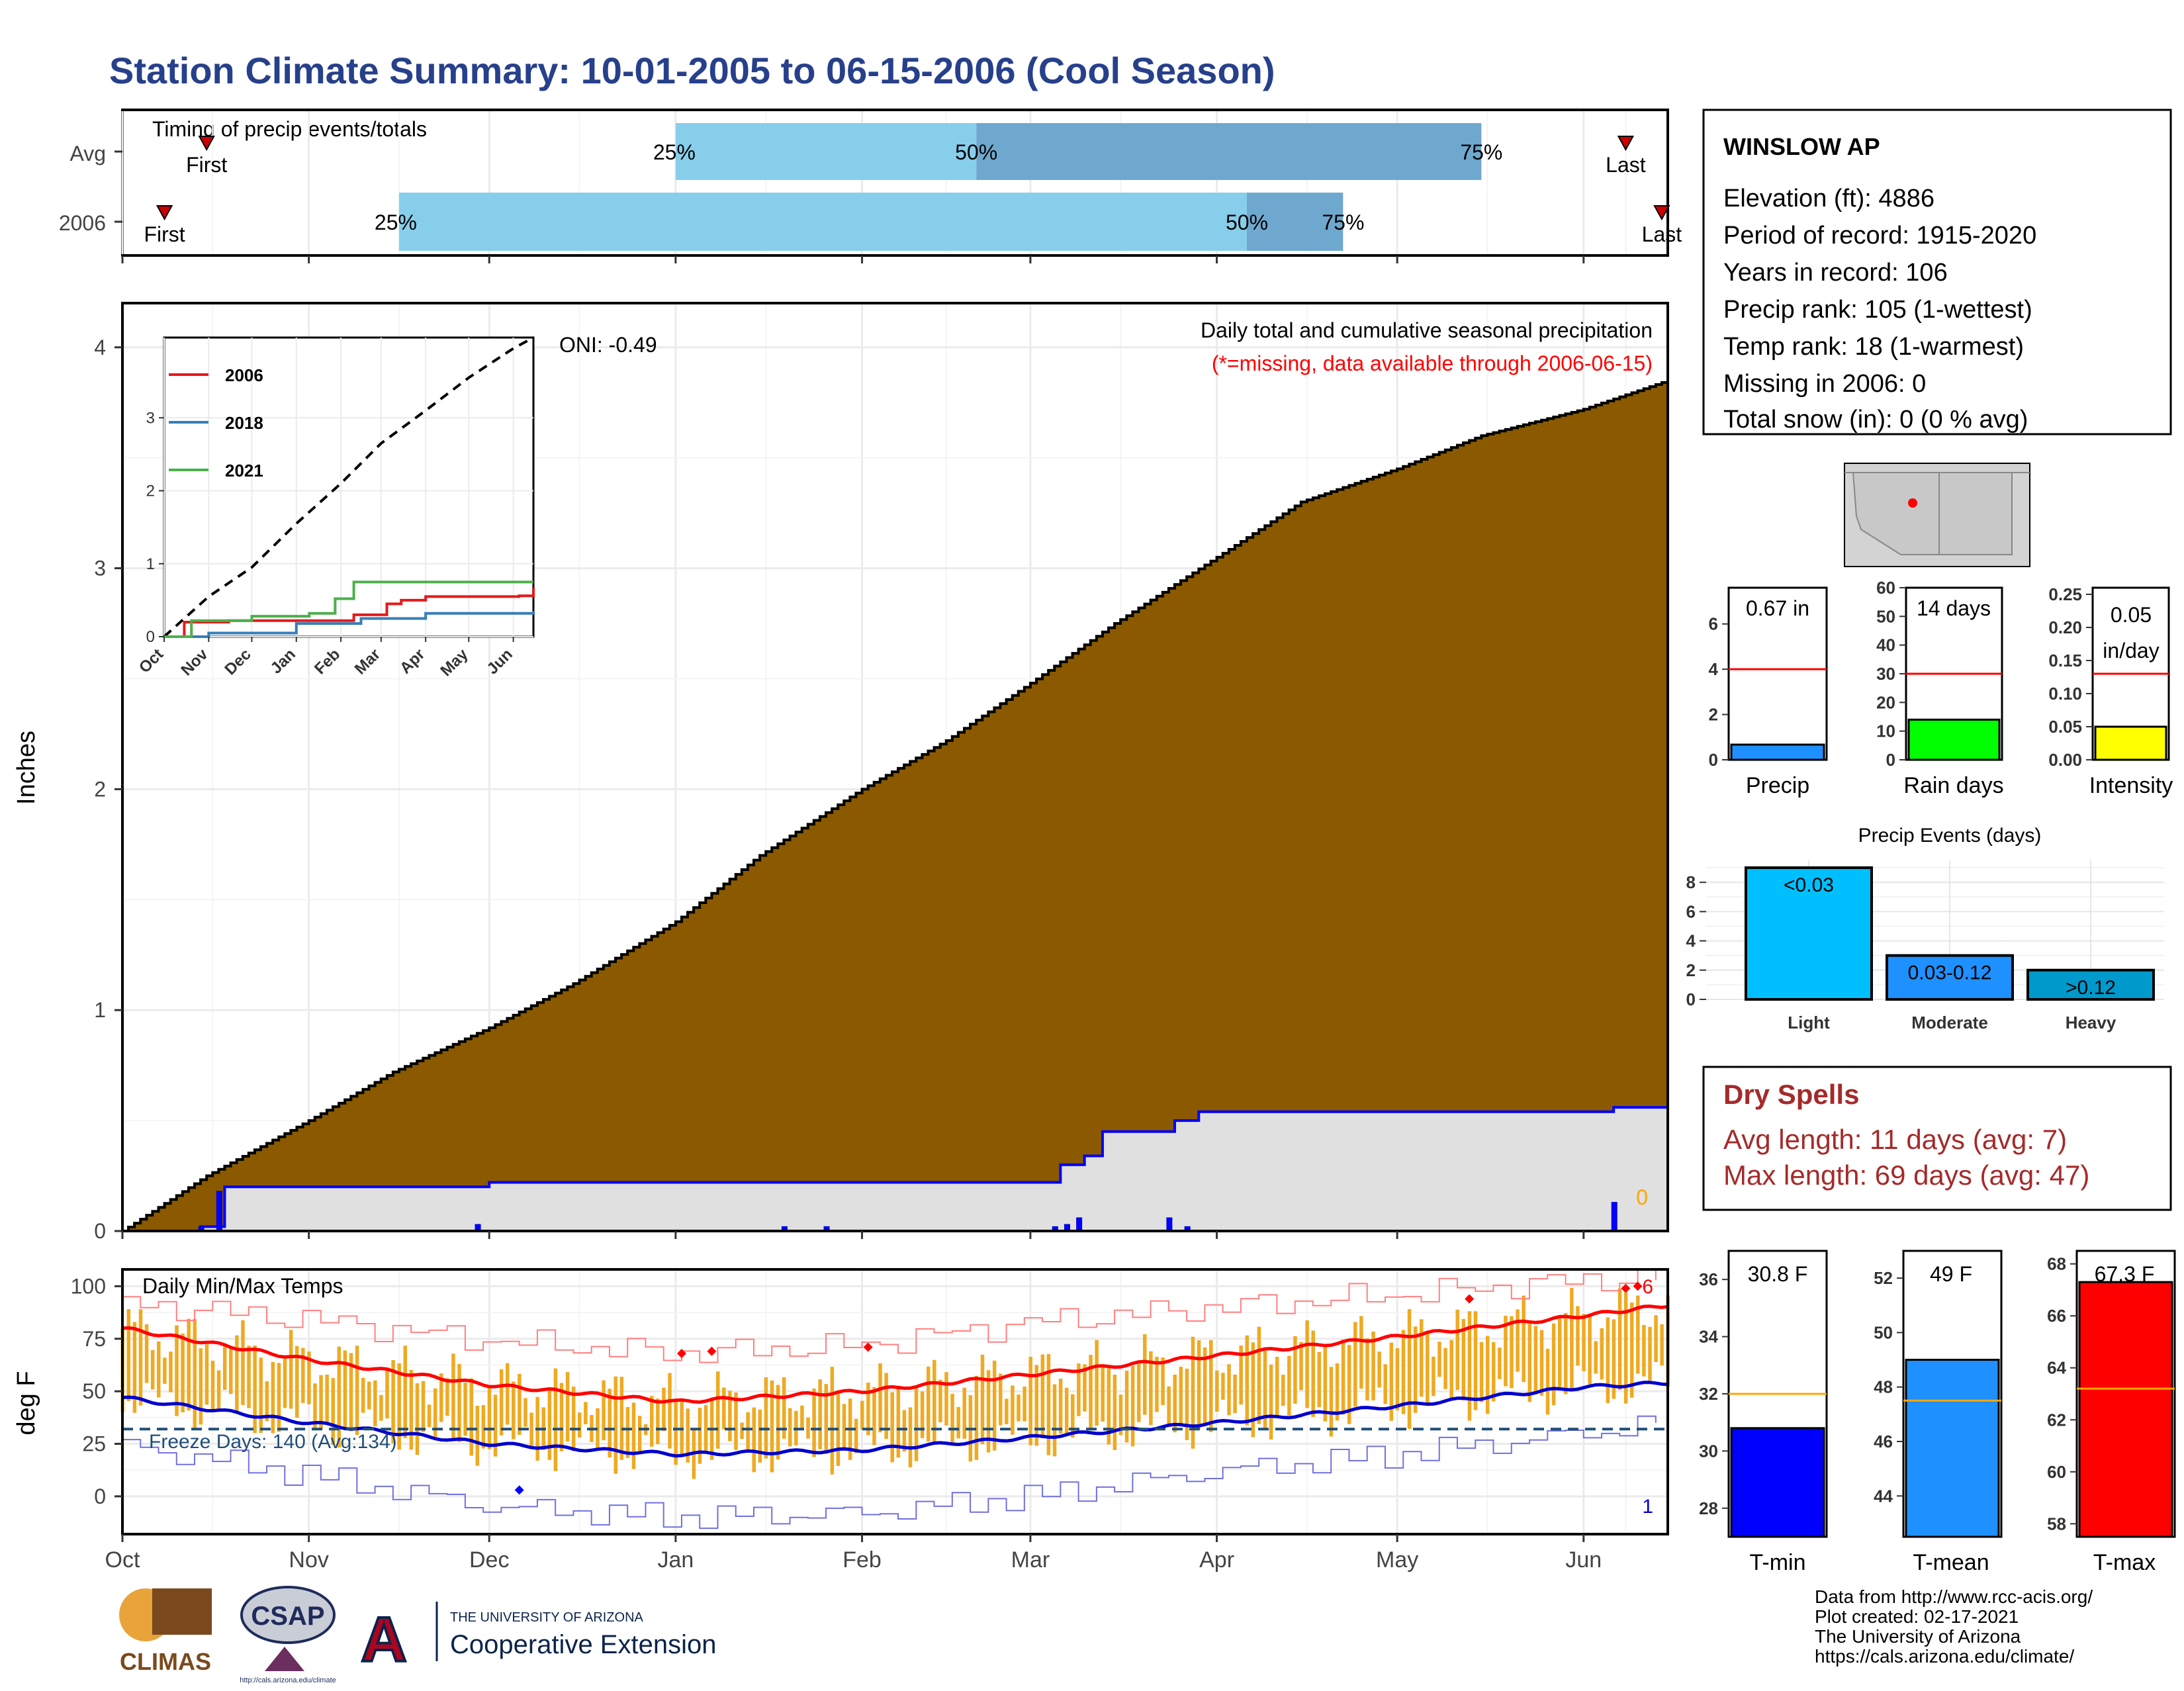  Describe the element at coordinates (1824, 384) in the screenshot. I see `station-missing: Missing in 2006: 0` at that location.